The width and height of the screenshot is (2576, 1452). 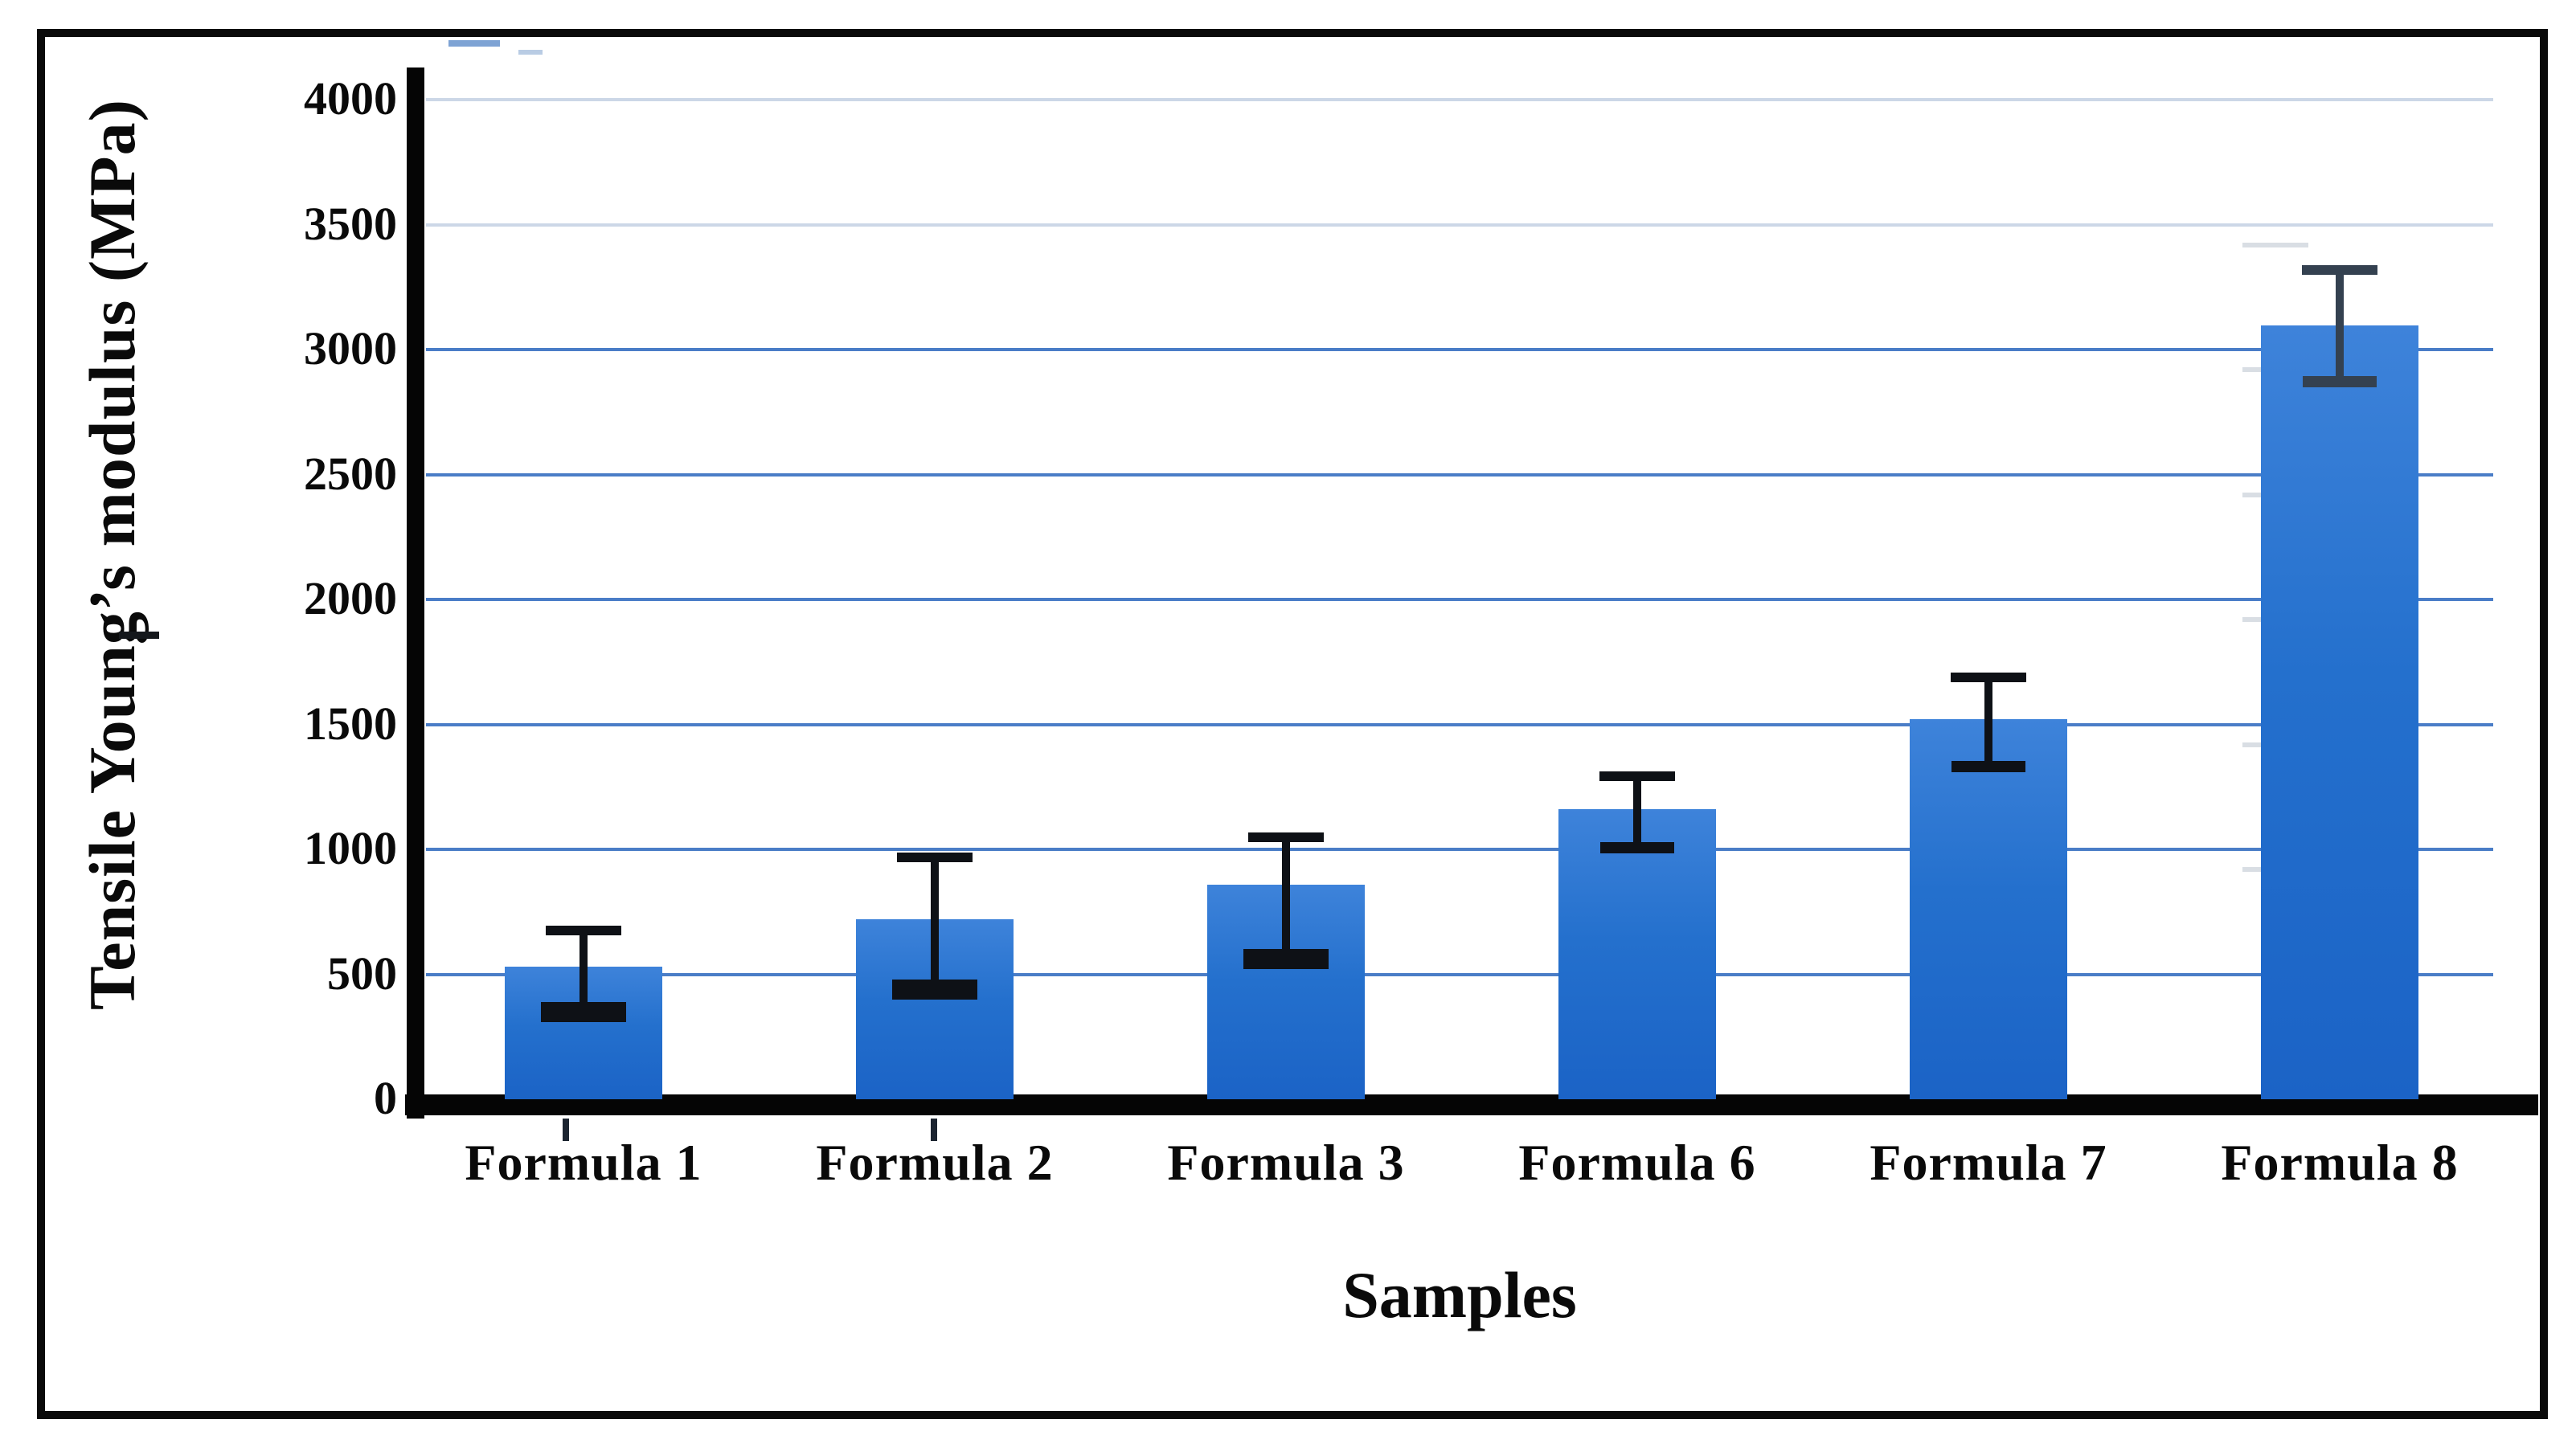 I want to click on artifact-baseline-tick, so click(x=566, y=1130).